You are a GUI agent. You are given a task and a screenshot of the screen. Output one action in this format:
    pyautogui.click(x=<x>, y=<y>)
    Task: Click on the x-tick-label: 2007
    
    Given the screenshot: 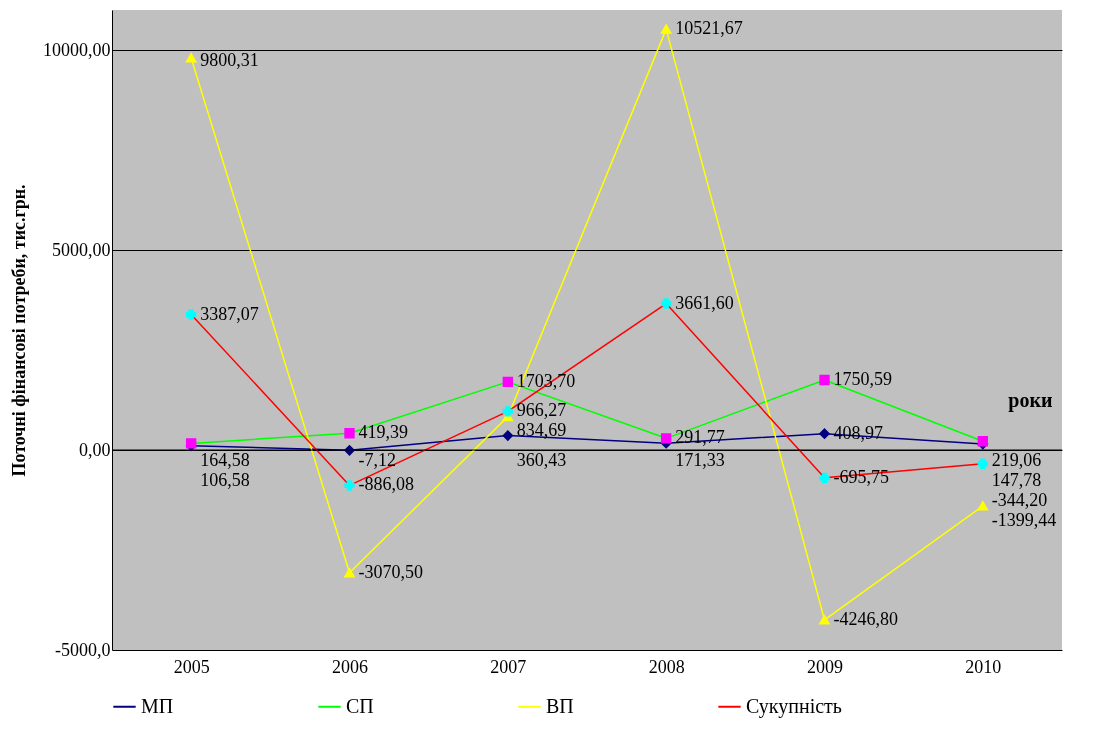 What is the action you would take?
    pyautogui.click(x=508, y=666)
    